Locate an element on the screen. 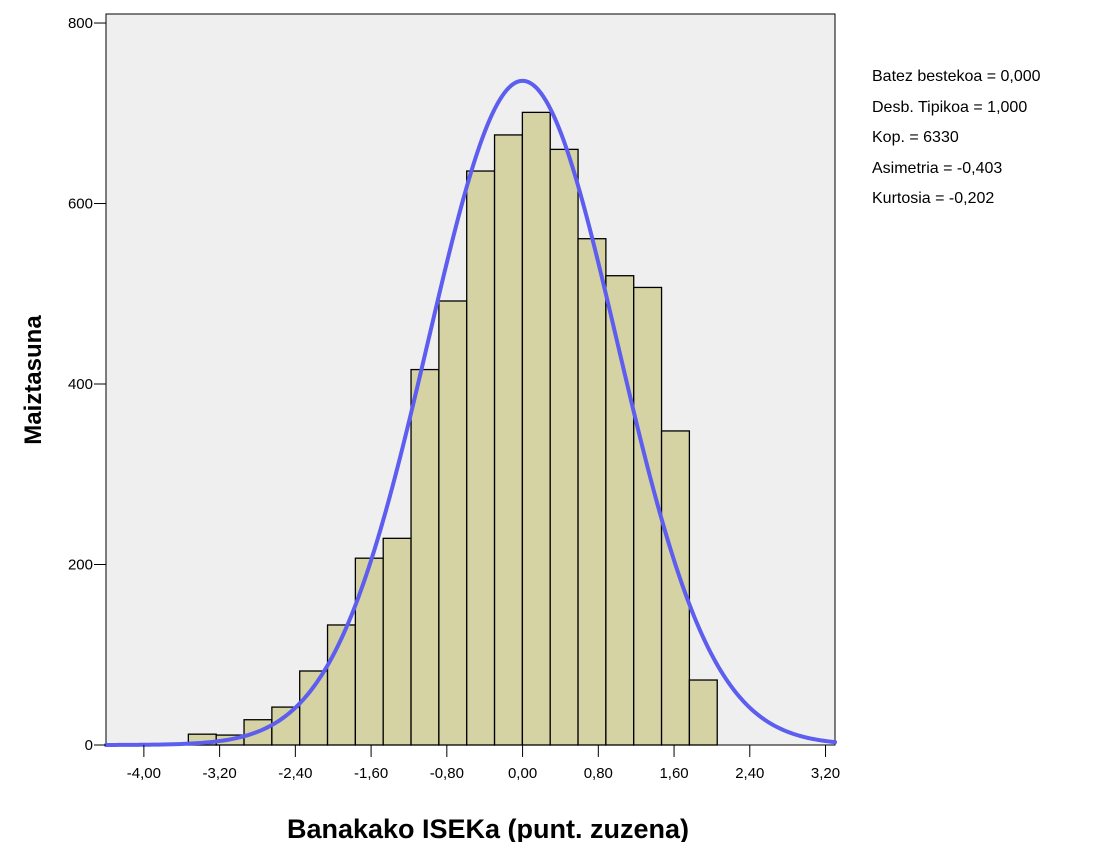 This screenshot has height=842, width=1103. stat-skewness: Asimetria = -0,403 is located at coordinates (937, 168).